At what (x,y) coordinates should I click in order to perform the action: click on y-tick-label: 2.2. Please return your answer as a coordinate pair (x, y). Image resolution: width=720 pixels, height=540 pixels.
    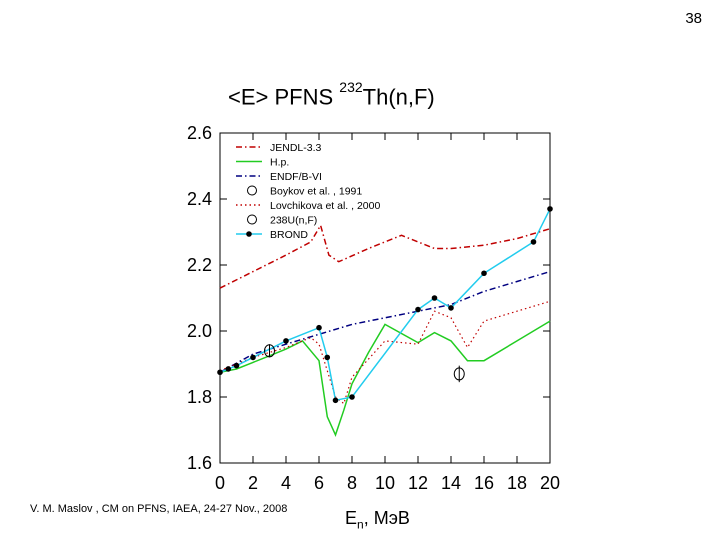
    Looking at the image, I should click on (199, 265).